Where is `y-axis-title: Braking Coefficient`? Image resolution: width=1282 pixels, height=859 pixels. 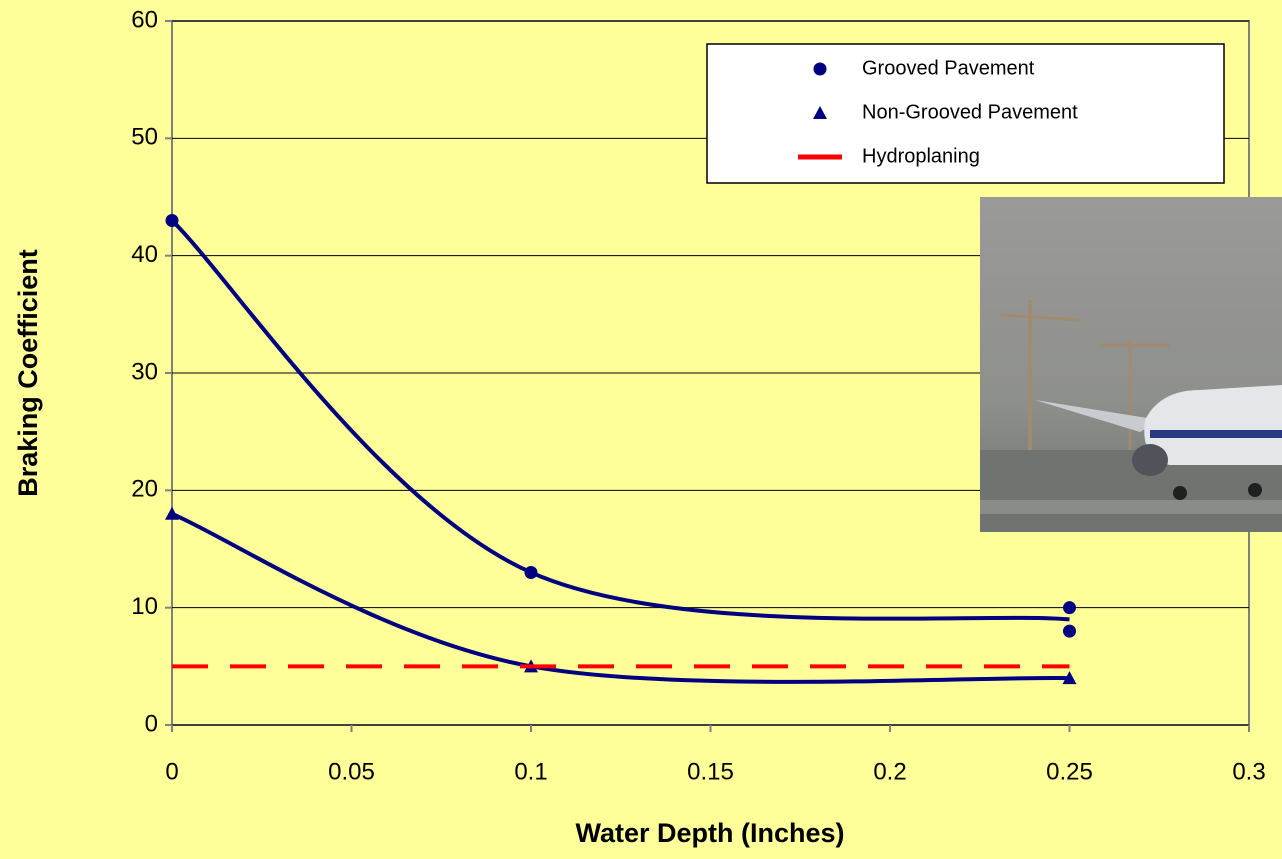
y-axis-title: Braking Coefficient is located at coordinates (28, 373).